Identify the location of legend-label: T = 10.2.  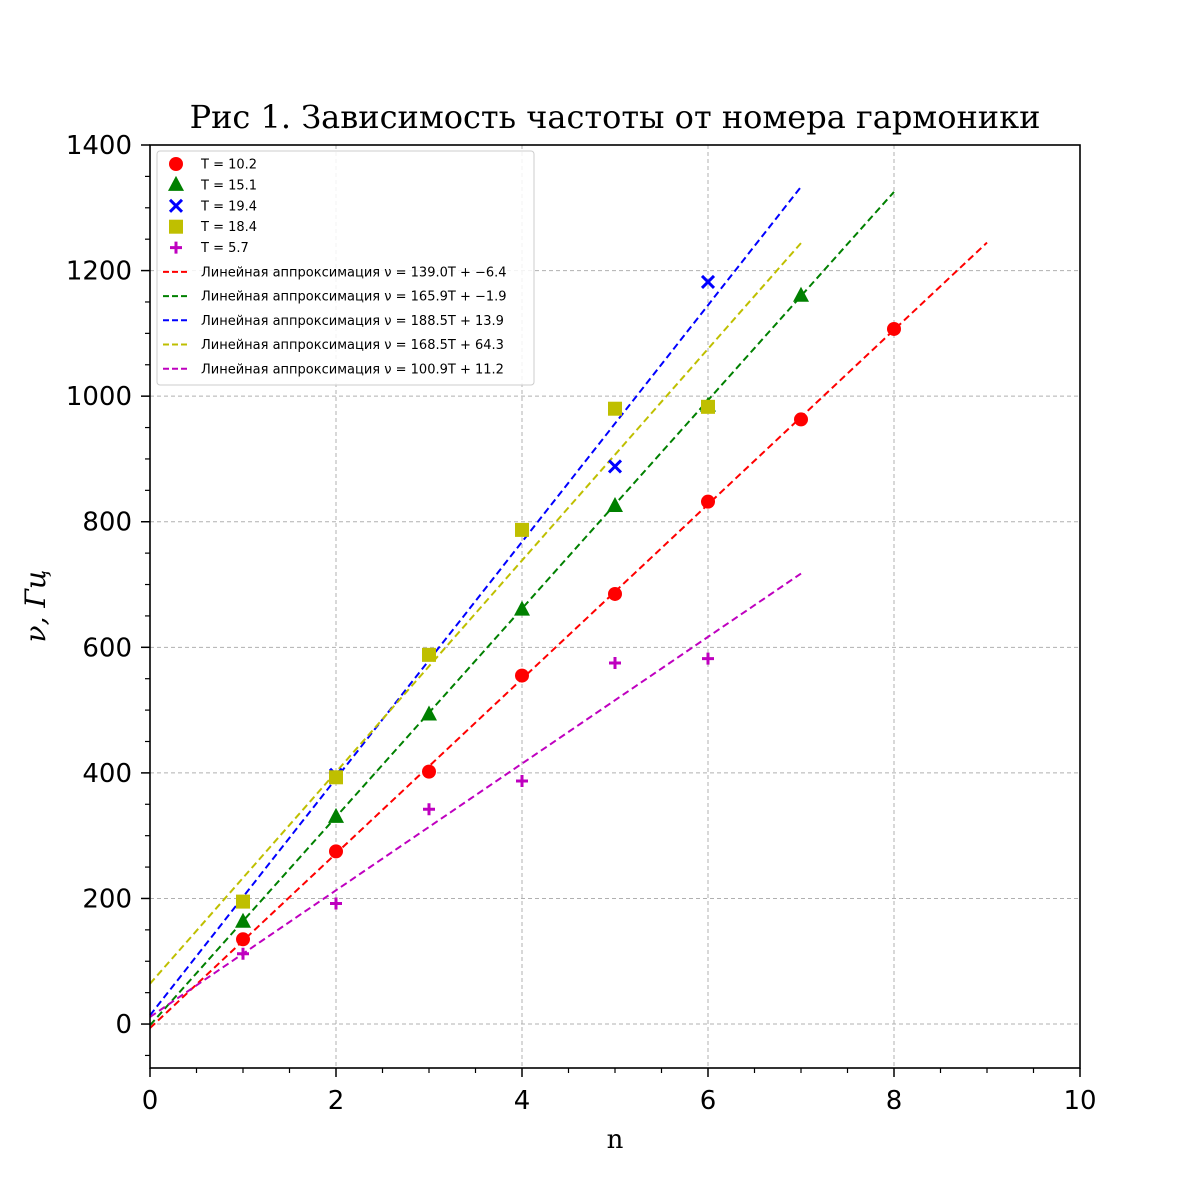
(228, 165).